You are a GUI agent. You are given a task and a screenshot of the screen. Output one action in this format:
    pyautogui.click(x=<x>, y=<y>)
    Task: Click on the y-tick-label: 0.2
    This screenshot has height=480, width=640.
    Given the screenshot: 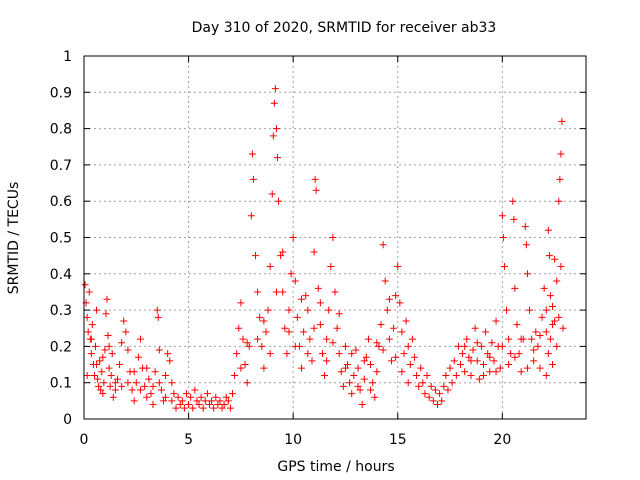 What is the action you would take?
    pyautogui.click(x=61, y=347)
    